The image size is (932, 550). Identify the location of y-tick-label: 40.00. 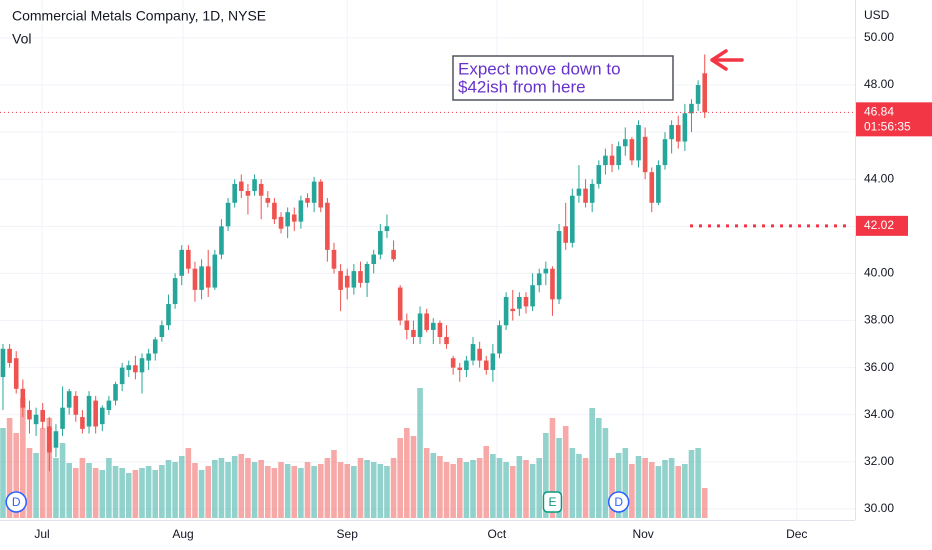
(879, 273).